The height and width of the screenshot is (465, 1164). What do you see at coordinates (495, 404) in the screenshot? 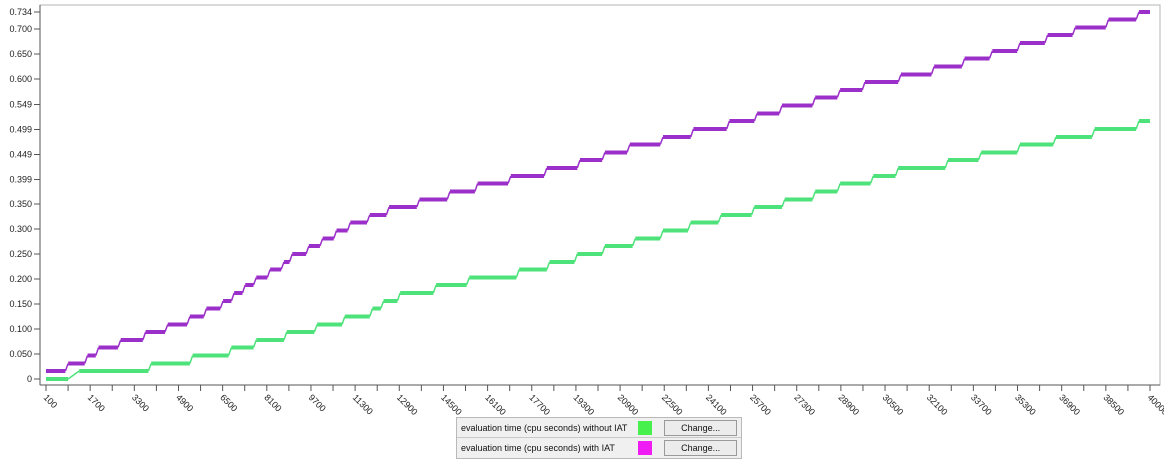
I see `x-tick-label: 16100` at bounding box center [495, 404].